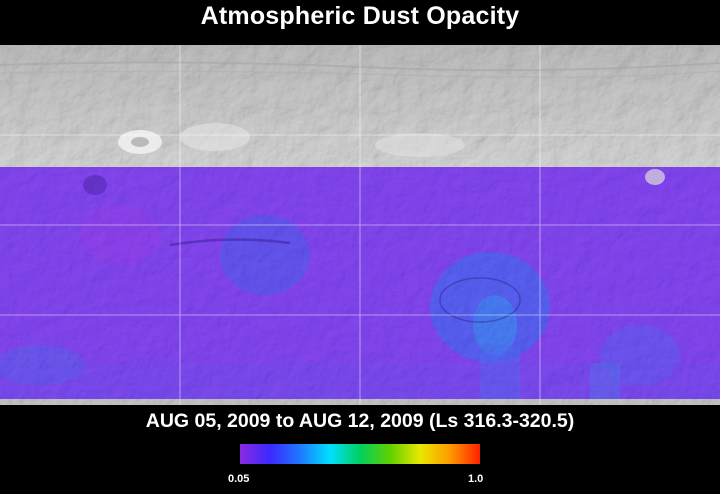  Describe the element at coordinates (360, 16) in the screenshot. I see `map-title: Atmospheric Dust Opacity` at that location.